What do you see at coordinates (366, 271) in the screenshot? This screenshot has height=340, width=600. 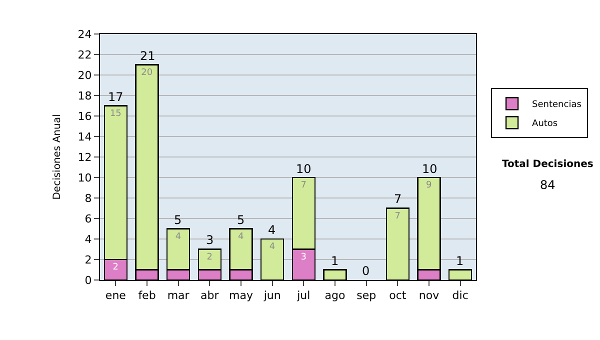 I see `total-label: 0` at bounding box center [366, 271].